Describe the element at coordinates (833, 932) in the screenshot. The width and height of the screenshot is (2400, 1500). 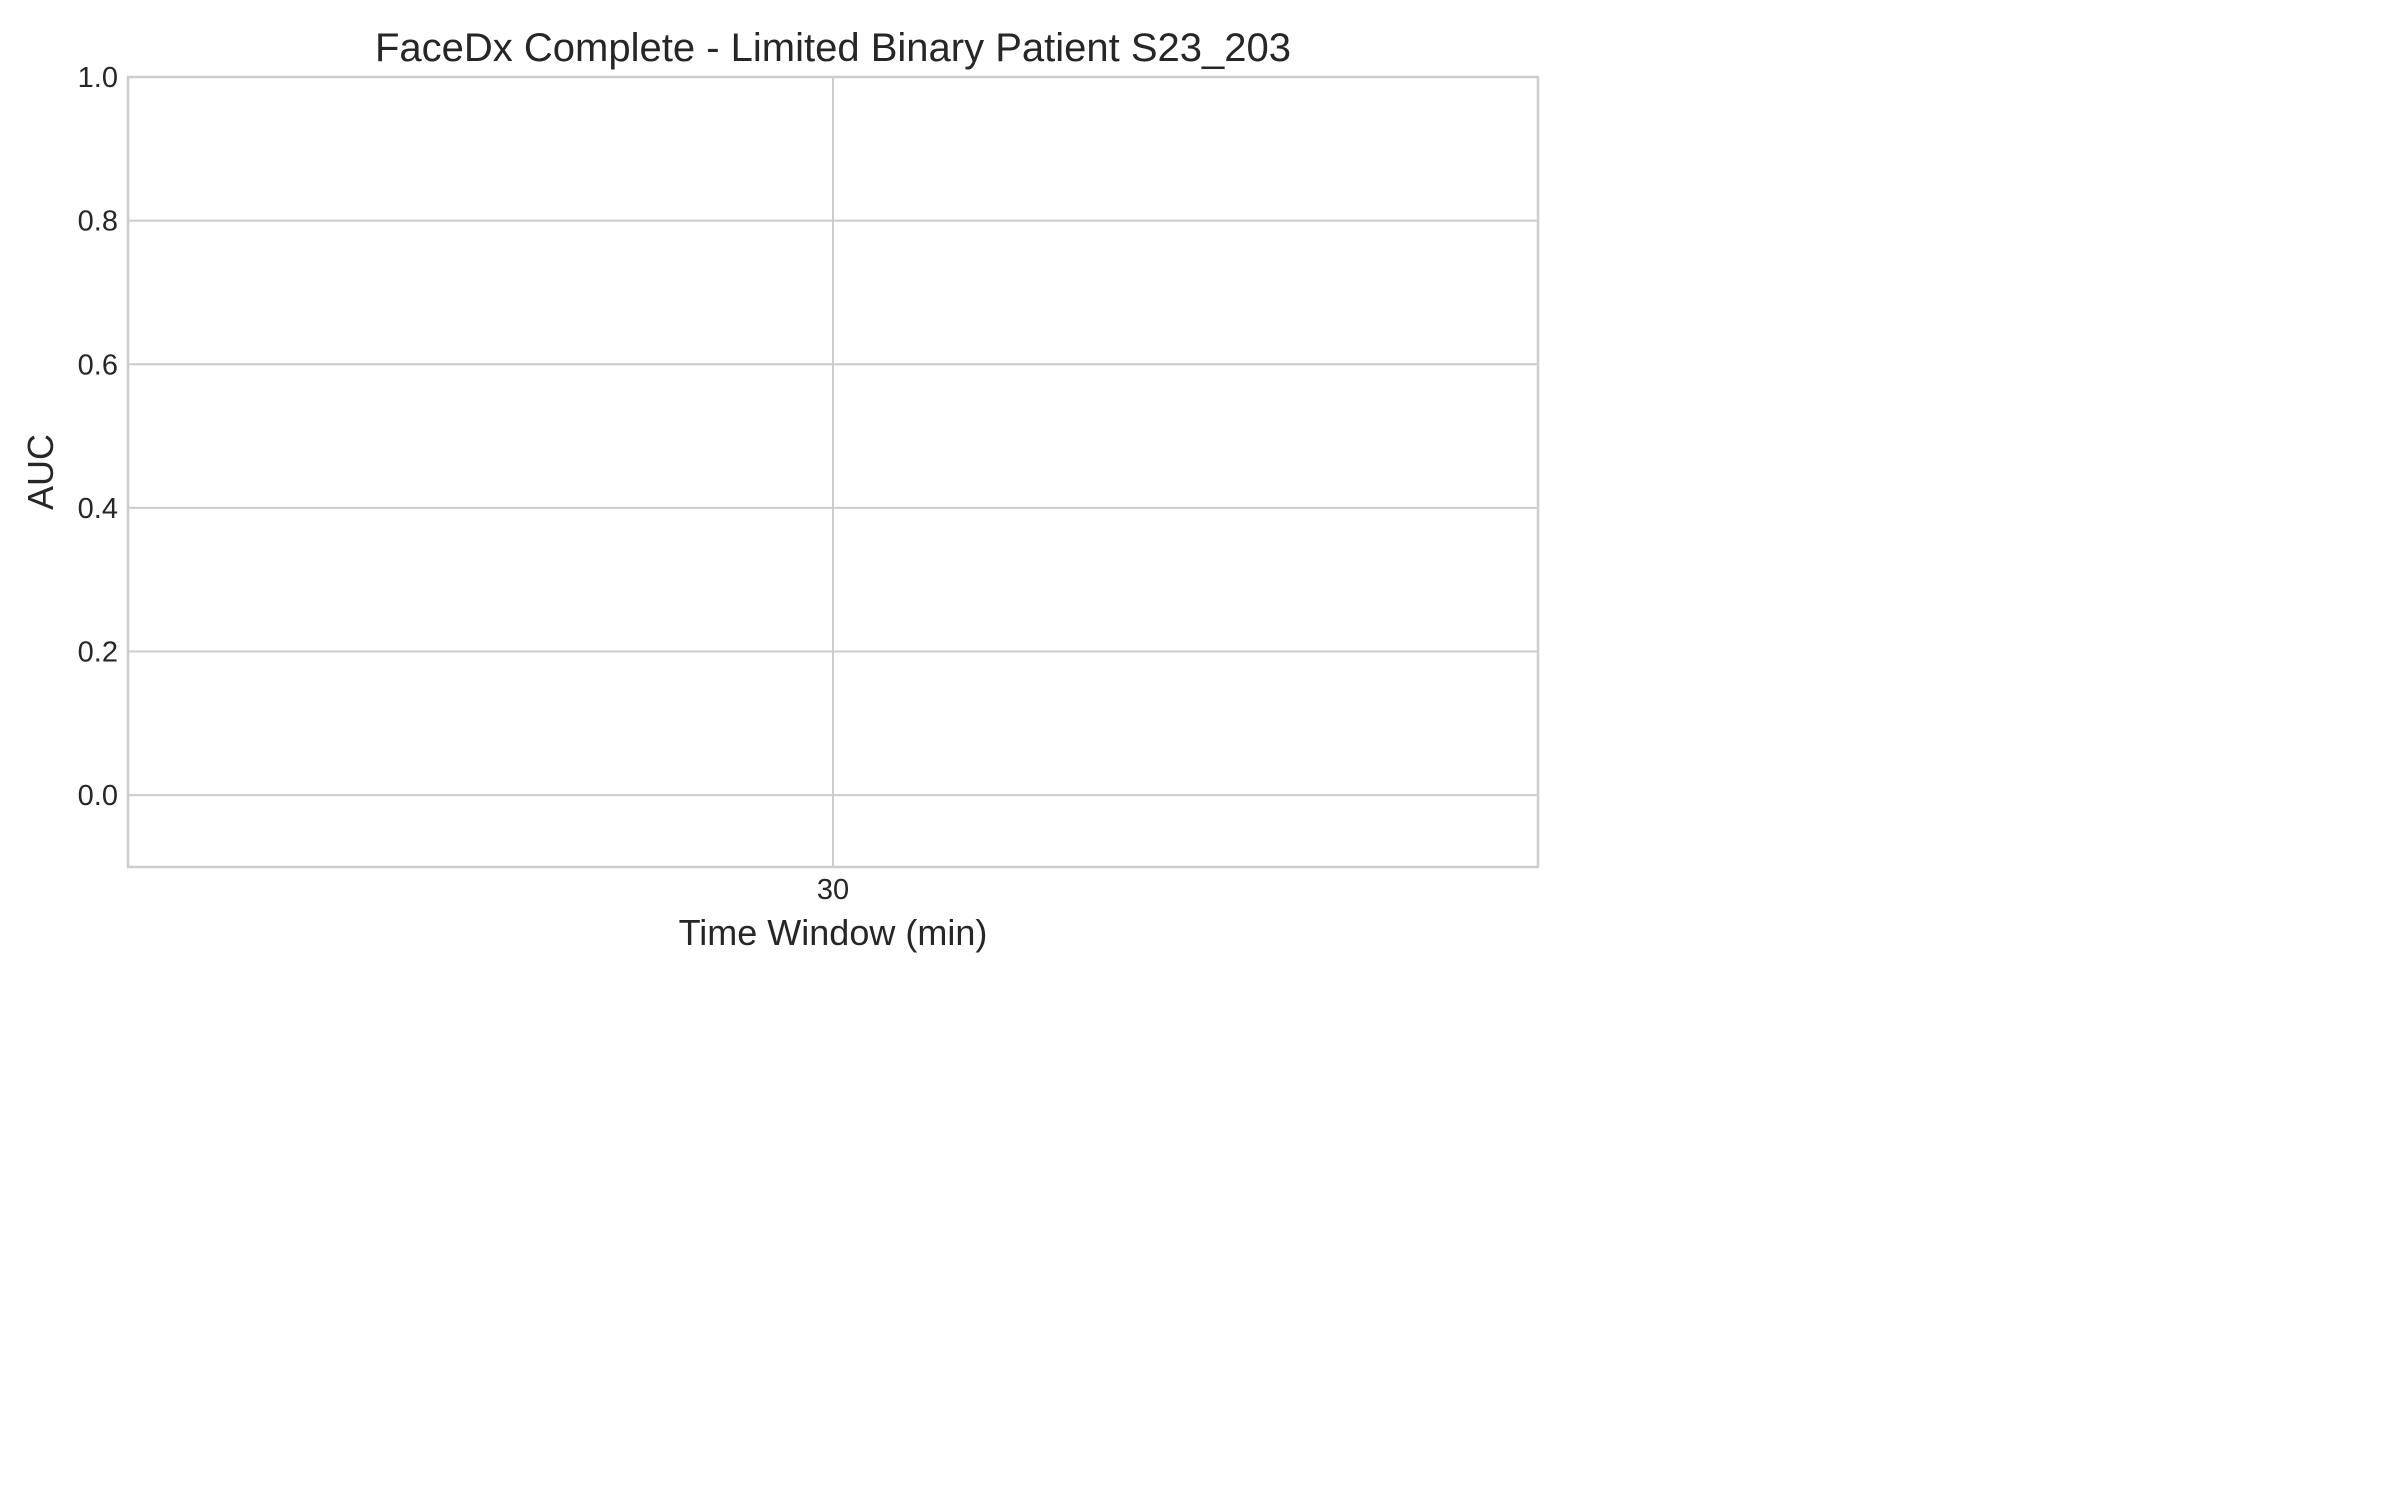
I see `x-axis-label: Time Window (min)` at that location.